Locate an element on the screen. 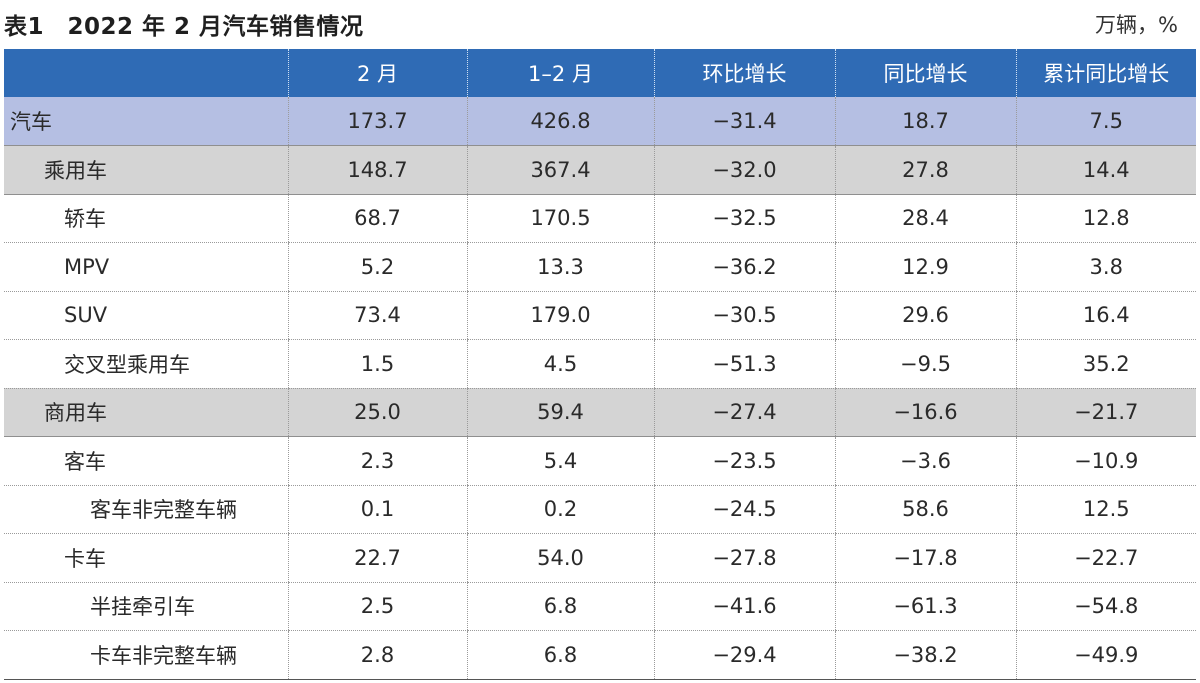  cell-february: 148.7 is located at coordinates (377, 170).